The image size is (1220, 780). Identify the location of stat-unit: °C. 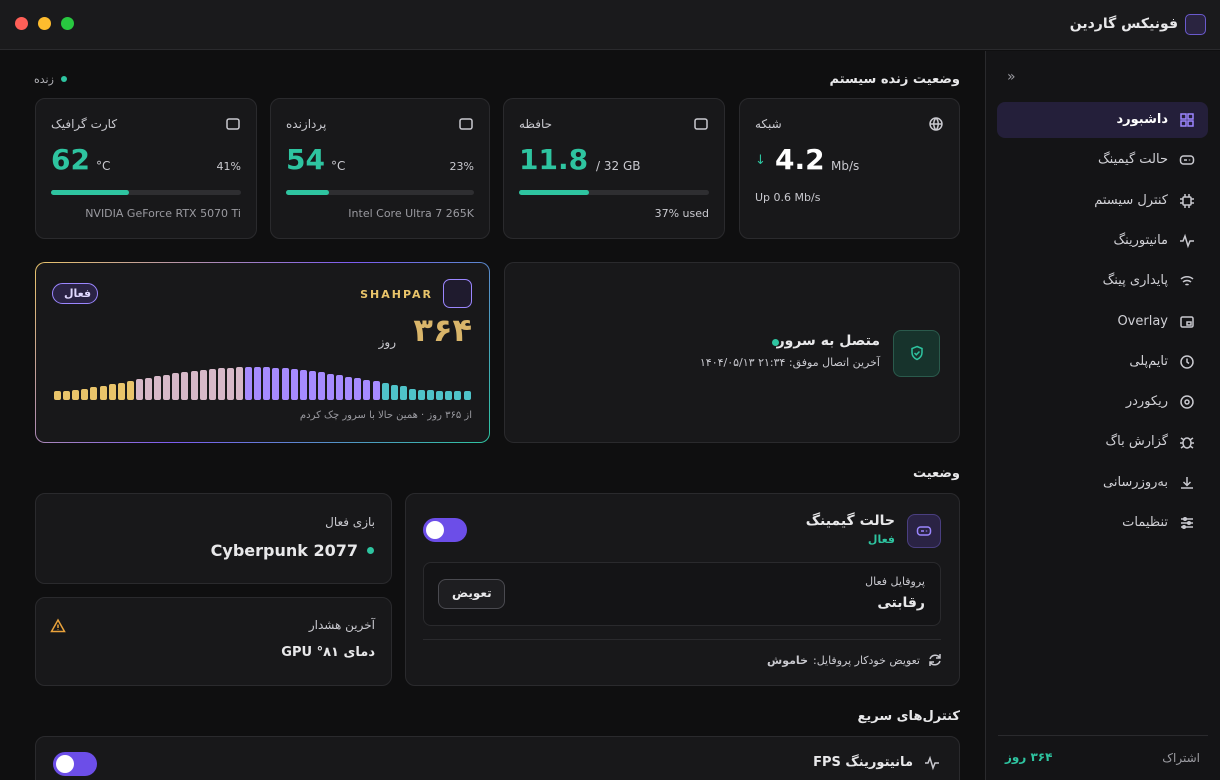
(338, 166).